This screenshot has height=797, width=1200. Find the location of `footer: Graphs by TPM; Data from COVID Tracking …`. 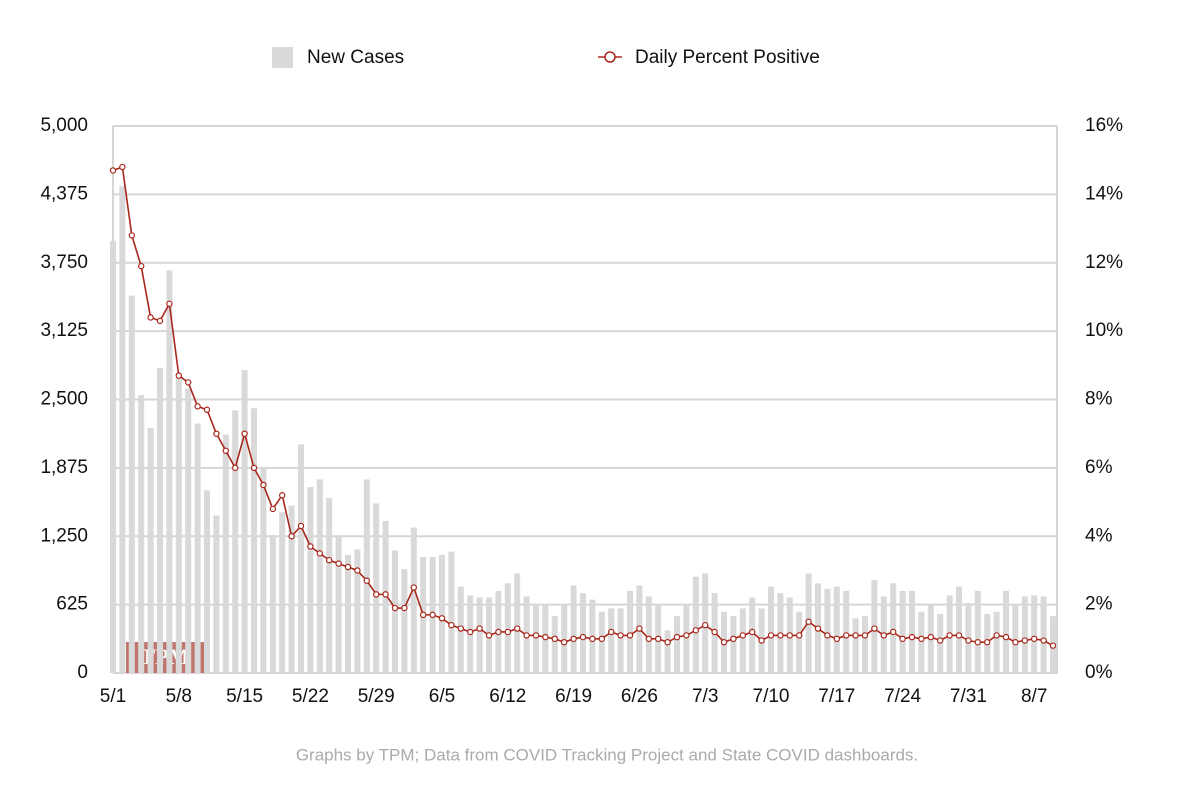

footer: Graphs by TPM; Data from COVID Tracking … is located at coordinates (607, 754).